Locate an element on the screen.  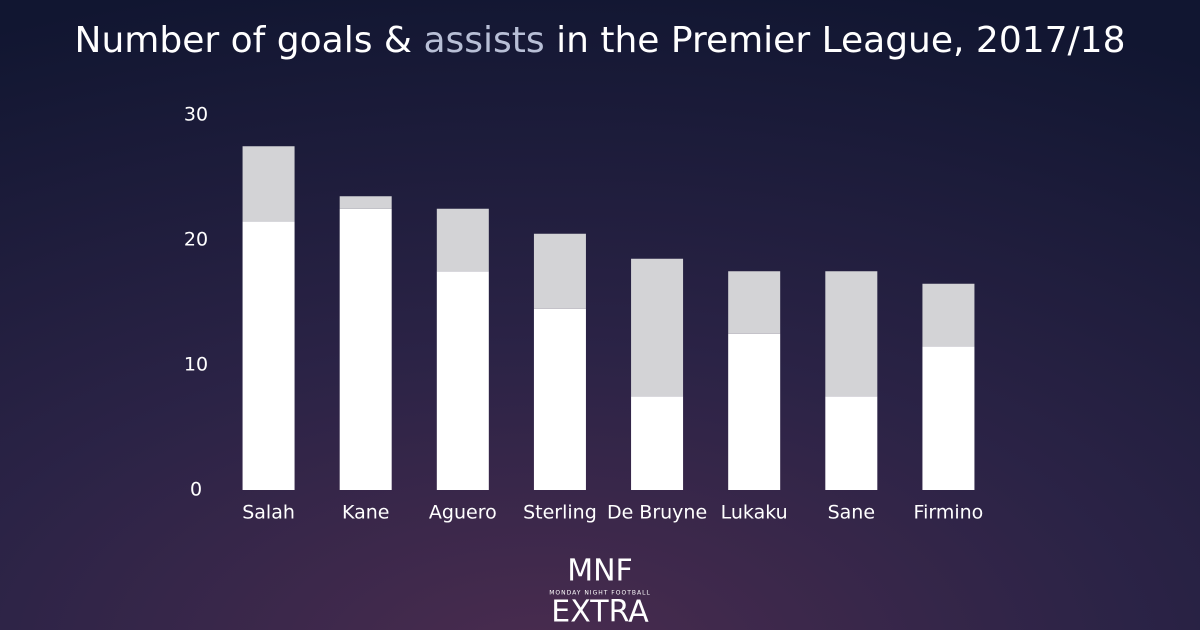
x-tick-label: Salah is located at coordinates (268, 513).